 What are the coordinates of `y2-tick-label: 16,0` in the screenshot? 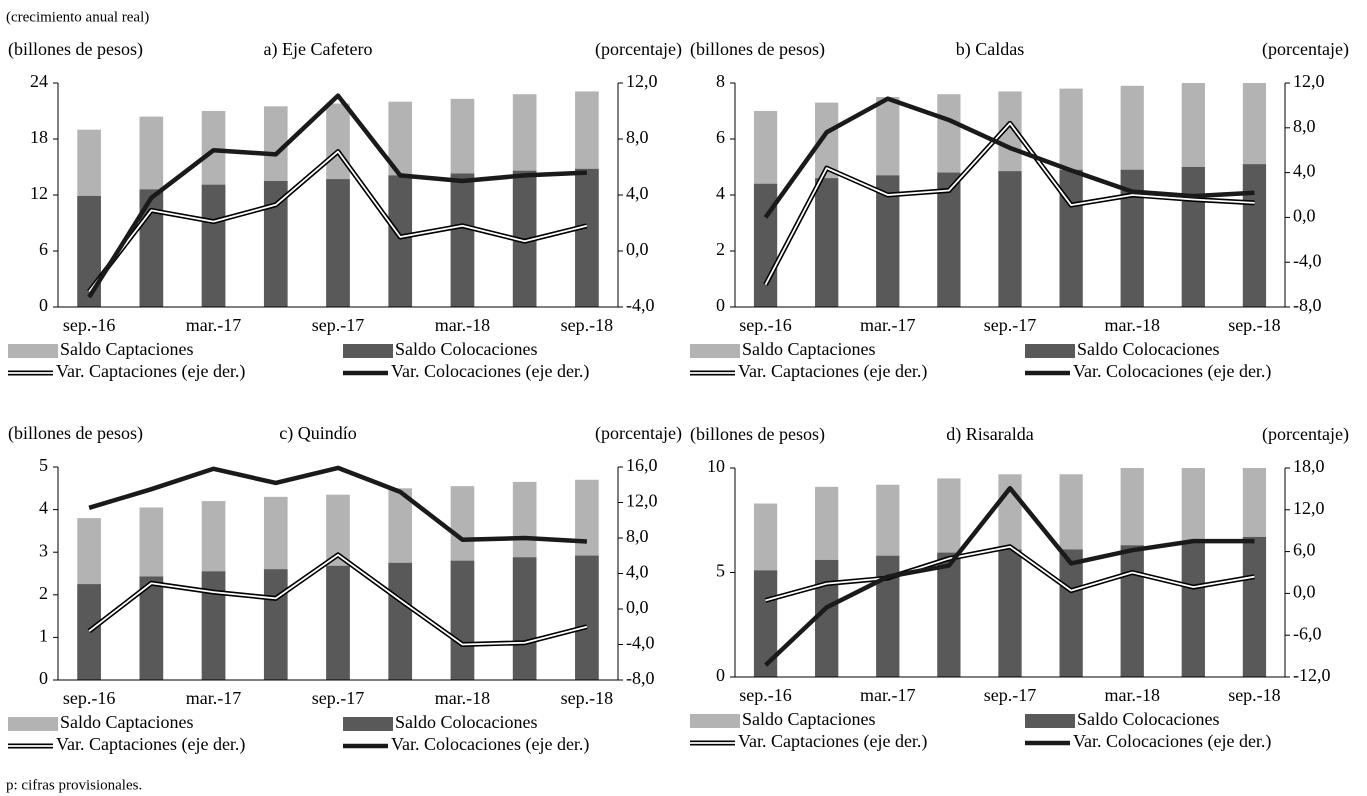 It's located at (642, 465).